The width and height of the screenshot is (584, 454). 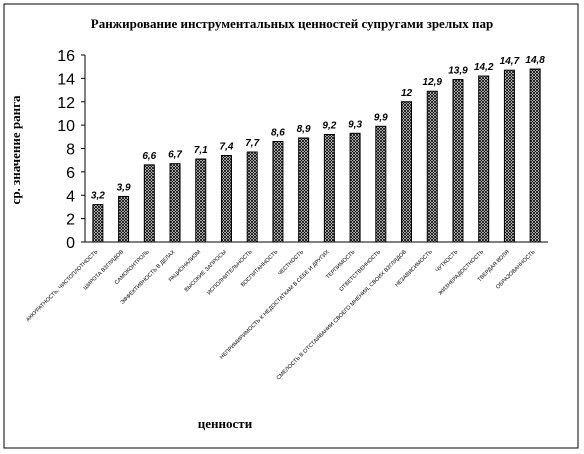 I want to click on y-tick-label: 10, so click(x=66, y=126).